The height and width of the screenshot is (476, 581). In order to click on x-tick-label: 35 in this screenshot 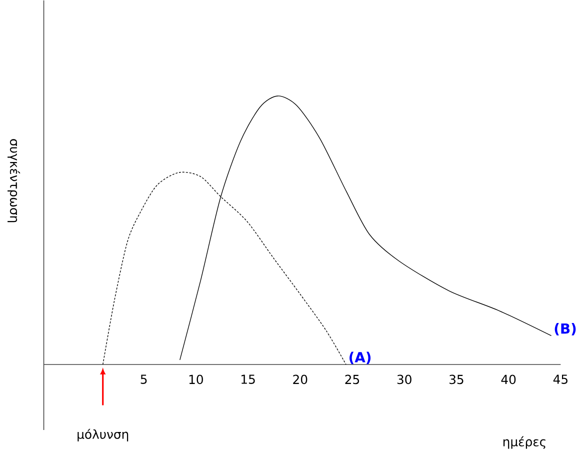, I will do `click(457, 379)`.